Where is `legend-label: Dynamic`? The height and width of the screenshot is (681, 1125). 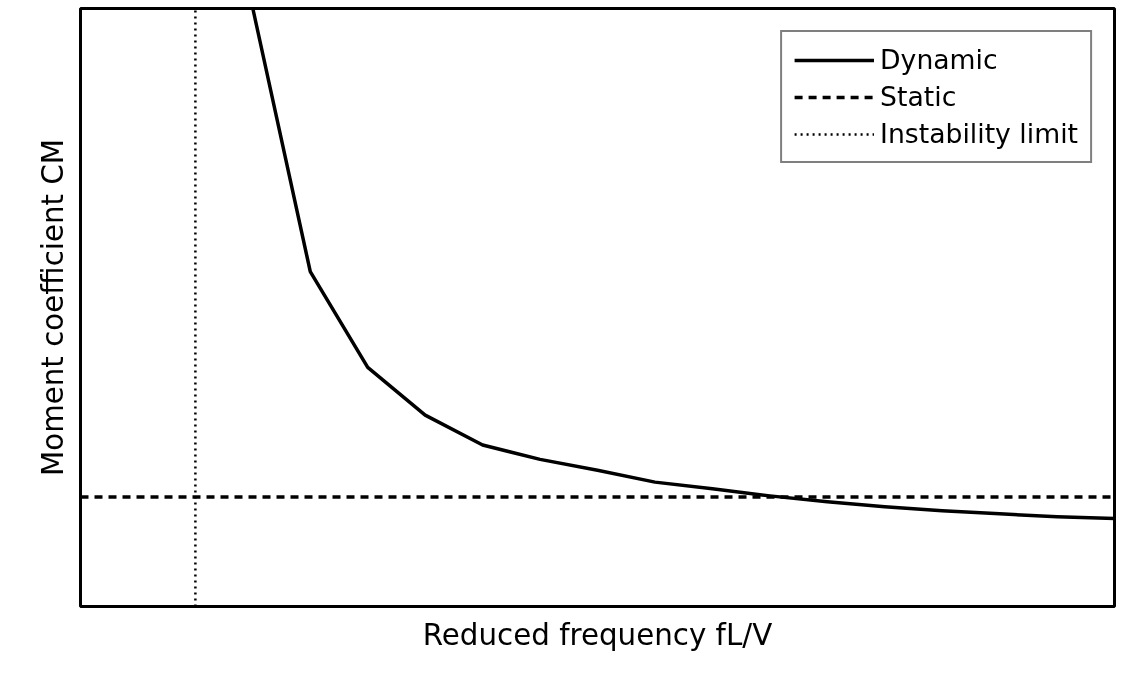 legend-label: Dynamic is located at coordinates (939, 59).